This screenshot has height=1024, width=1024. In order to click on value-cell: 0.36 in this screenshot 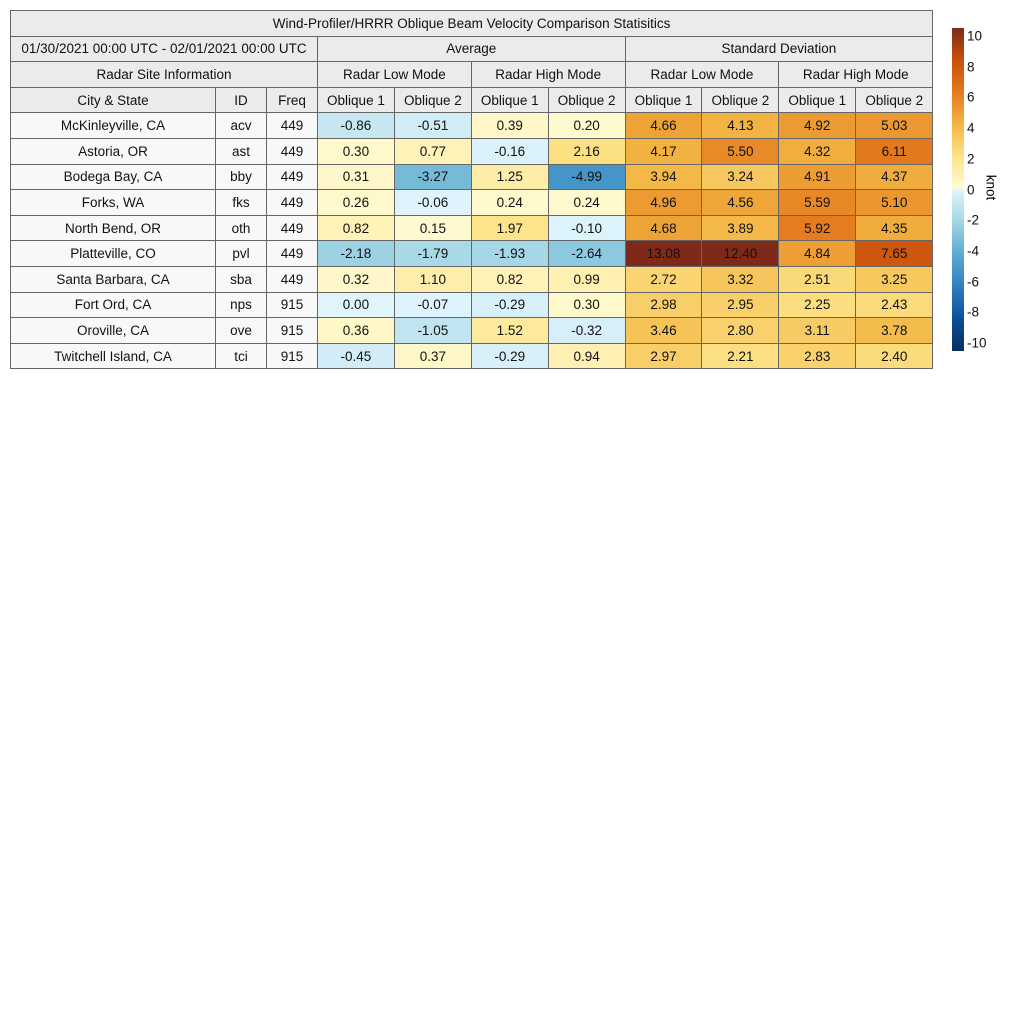, I will do `click(356, 330)`.